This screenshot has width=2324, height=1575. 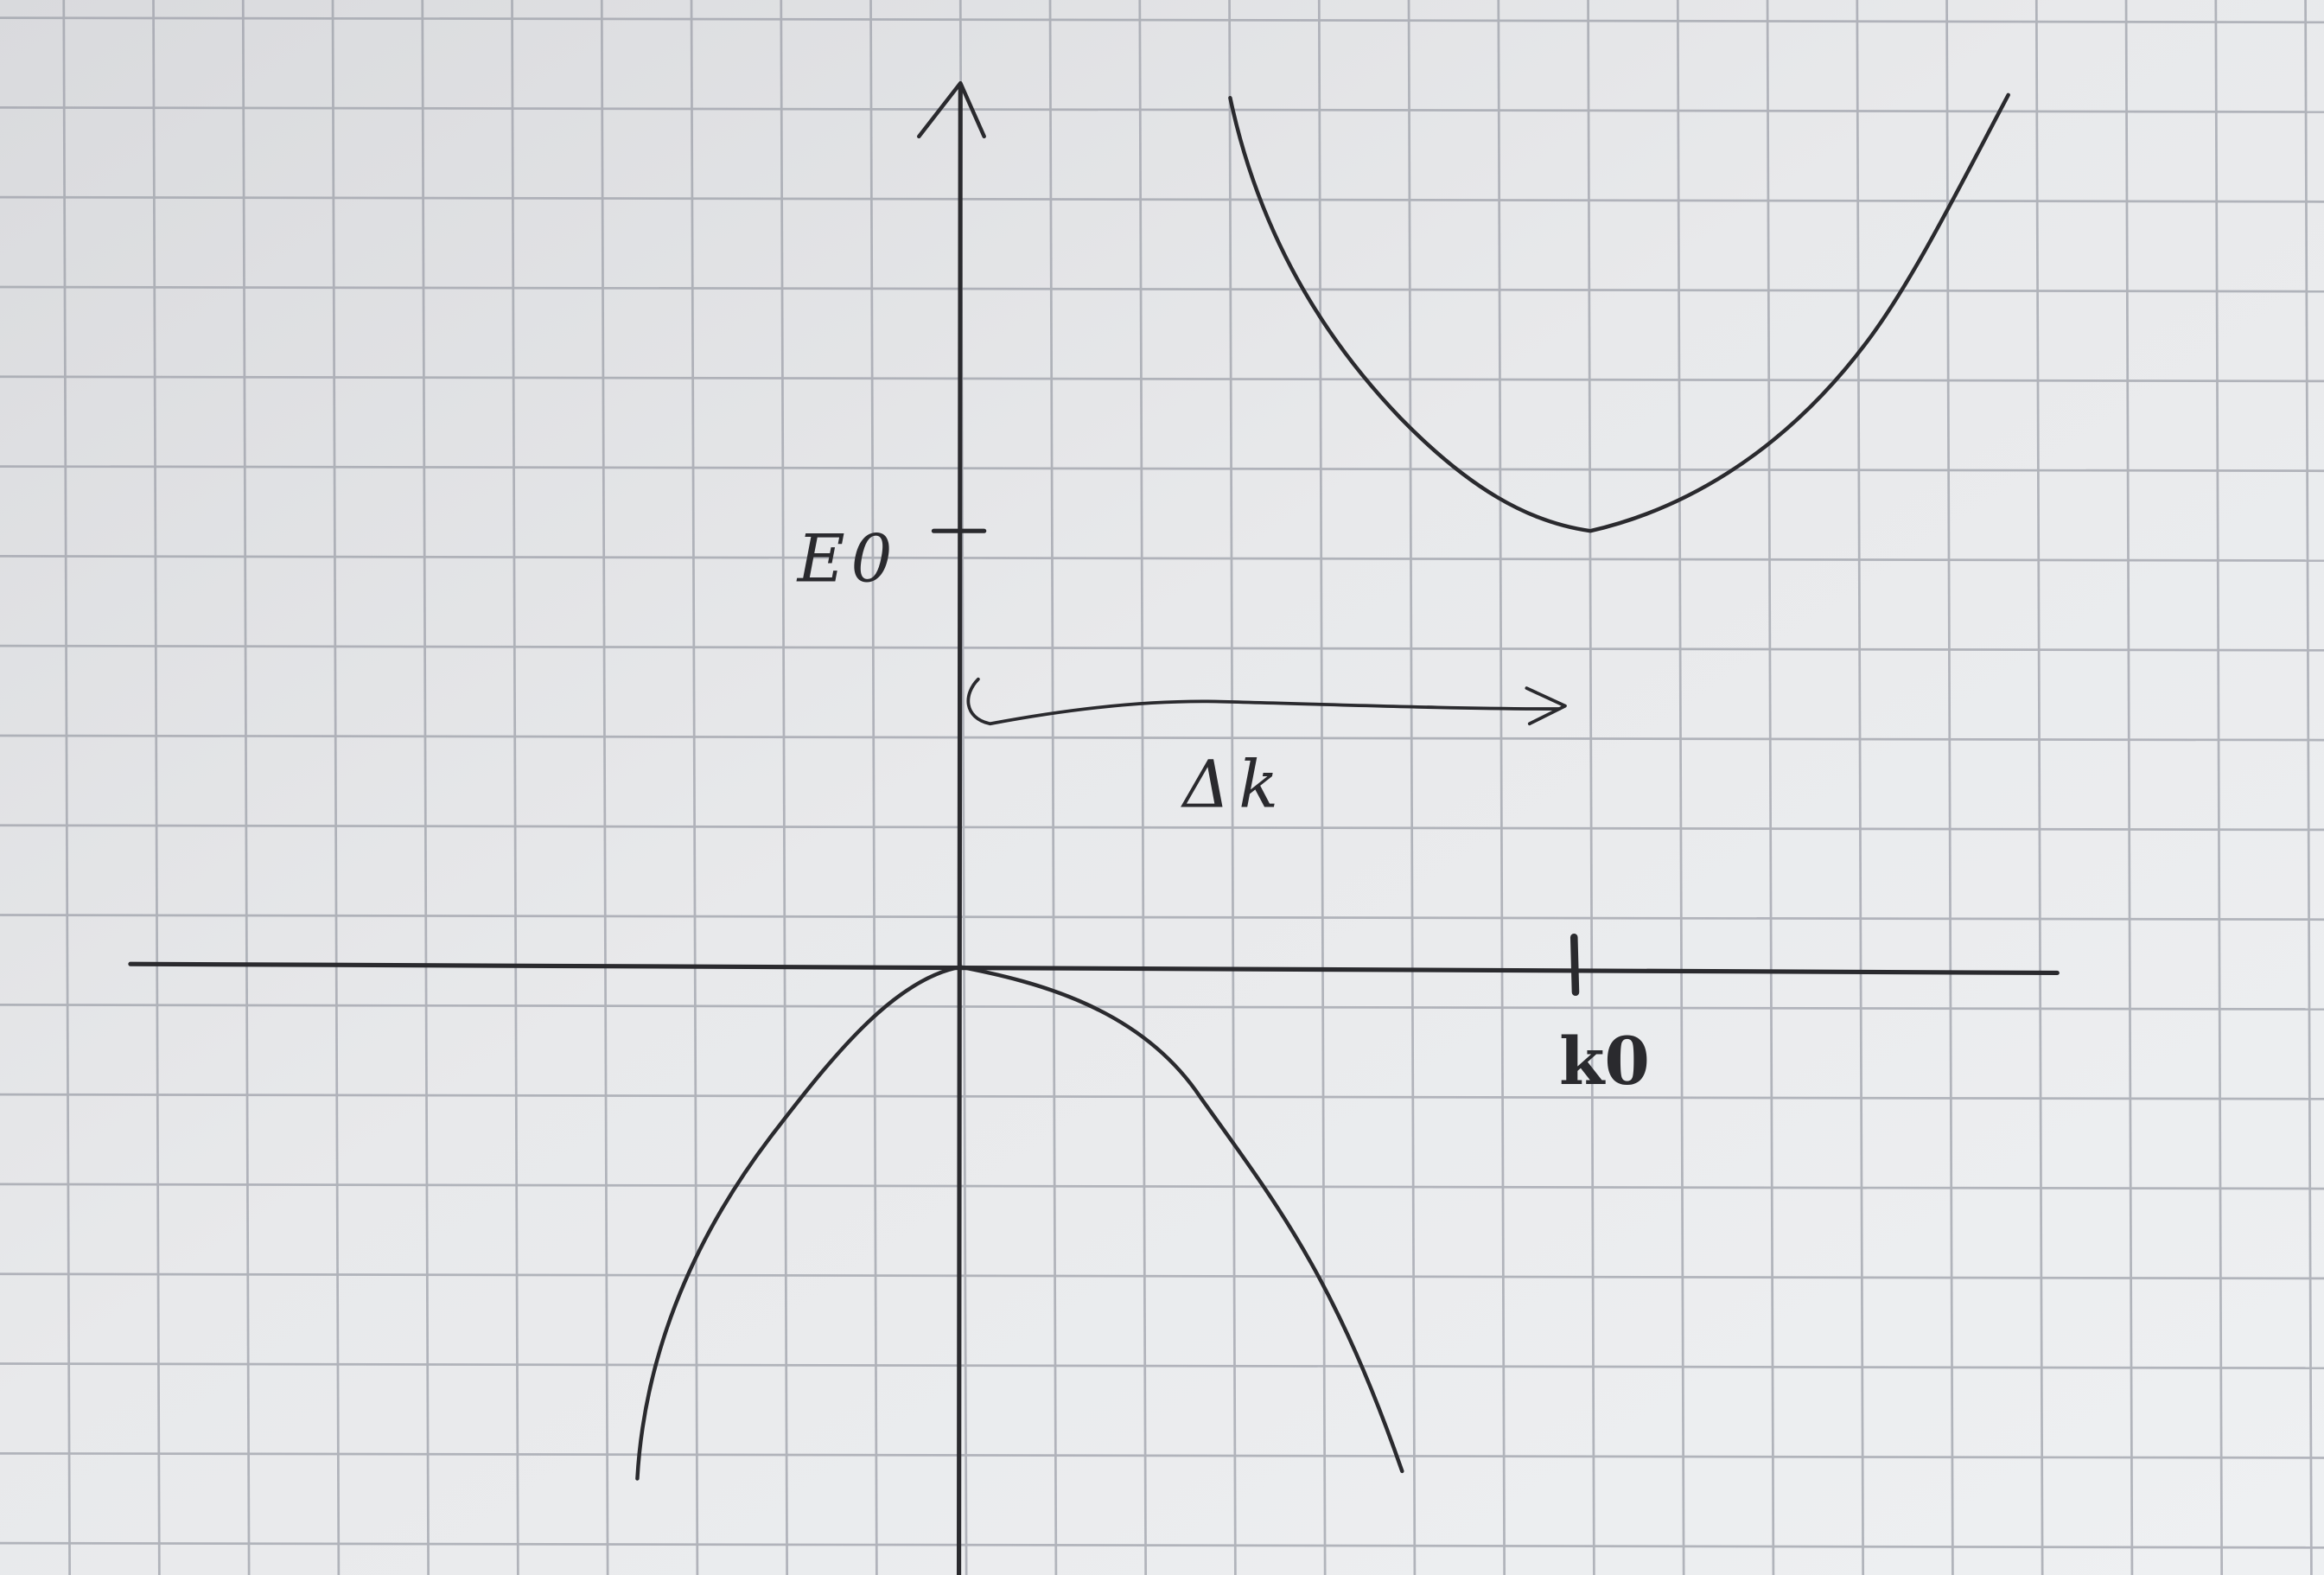 What do you see at coordinates (1094, 968) in the screenshot?
I see `momentum-axis` at bounding box center [1094, 968].